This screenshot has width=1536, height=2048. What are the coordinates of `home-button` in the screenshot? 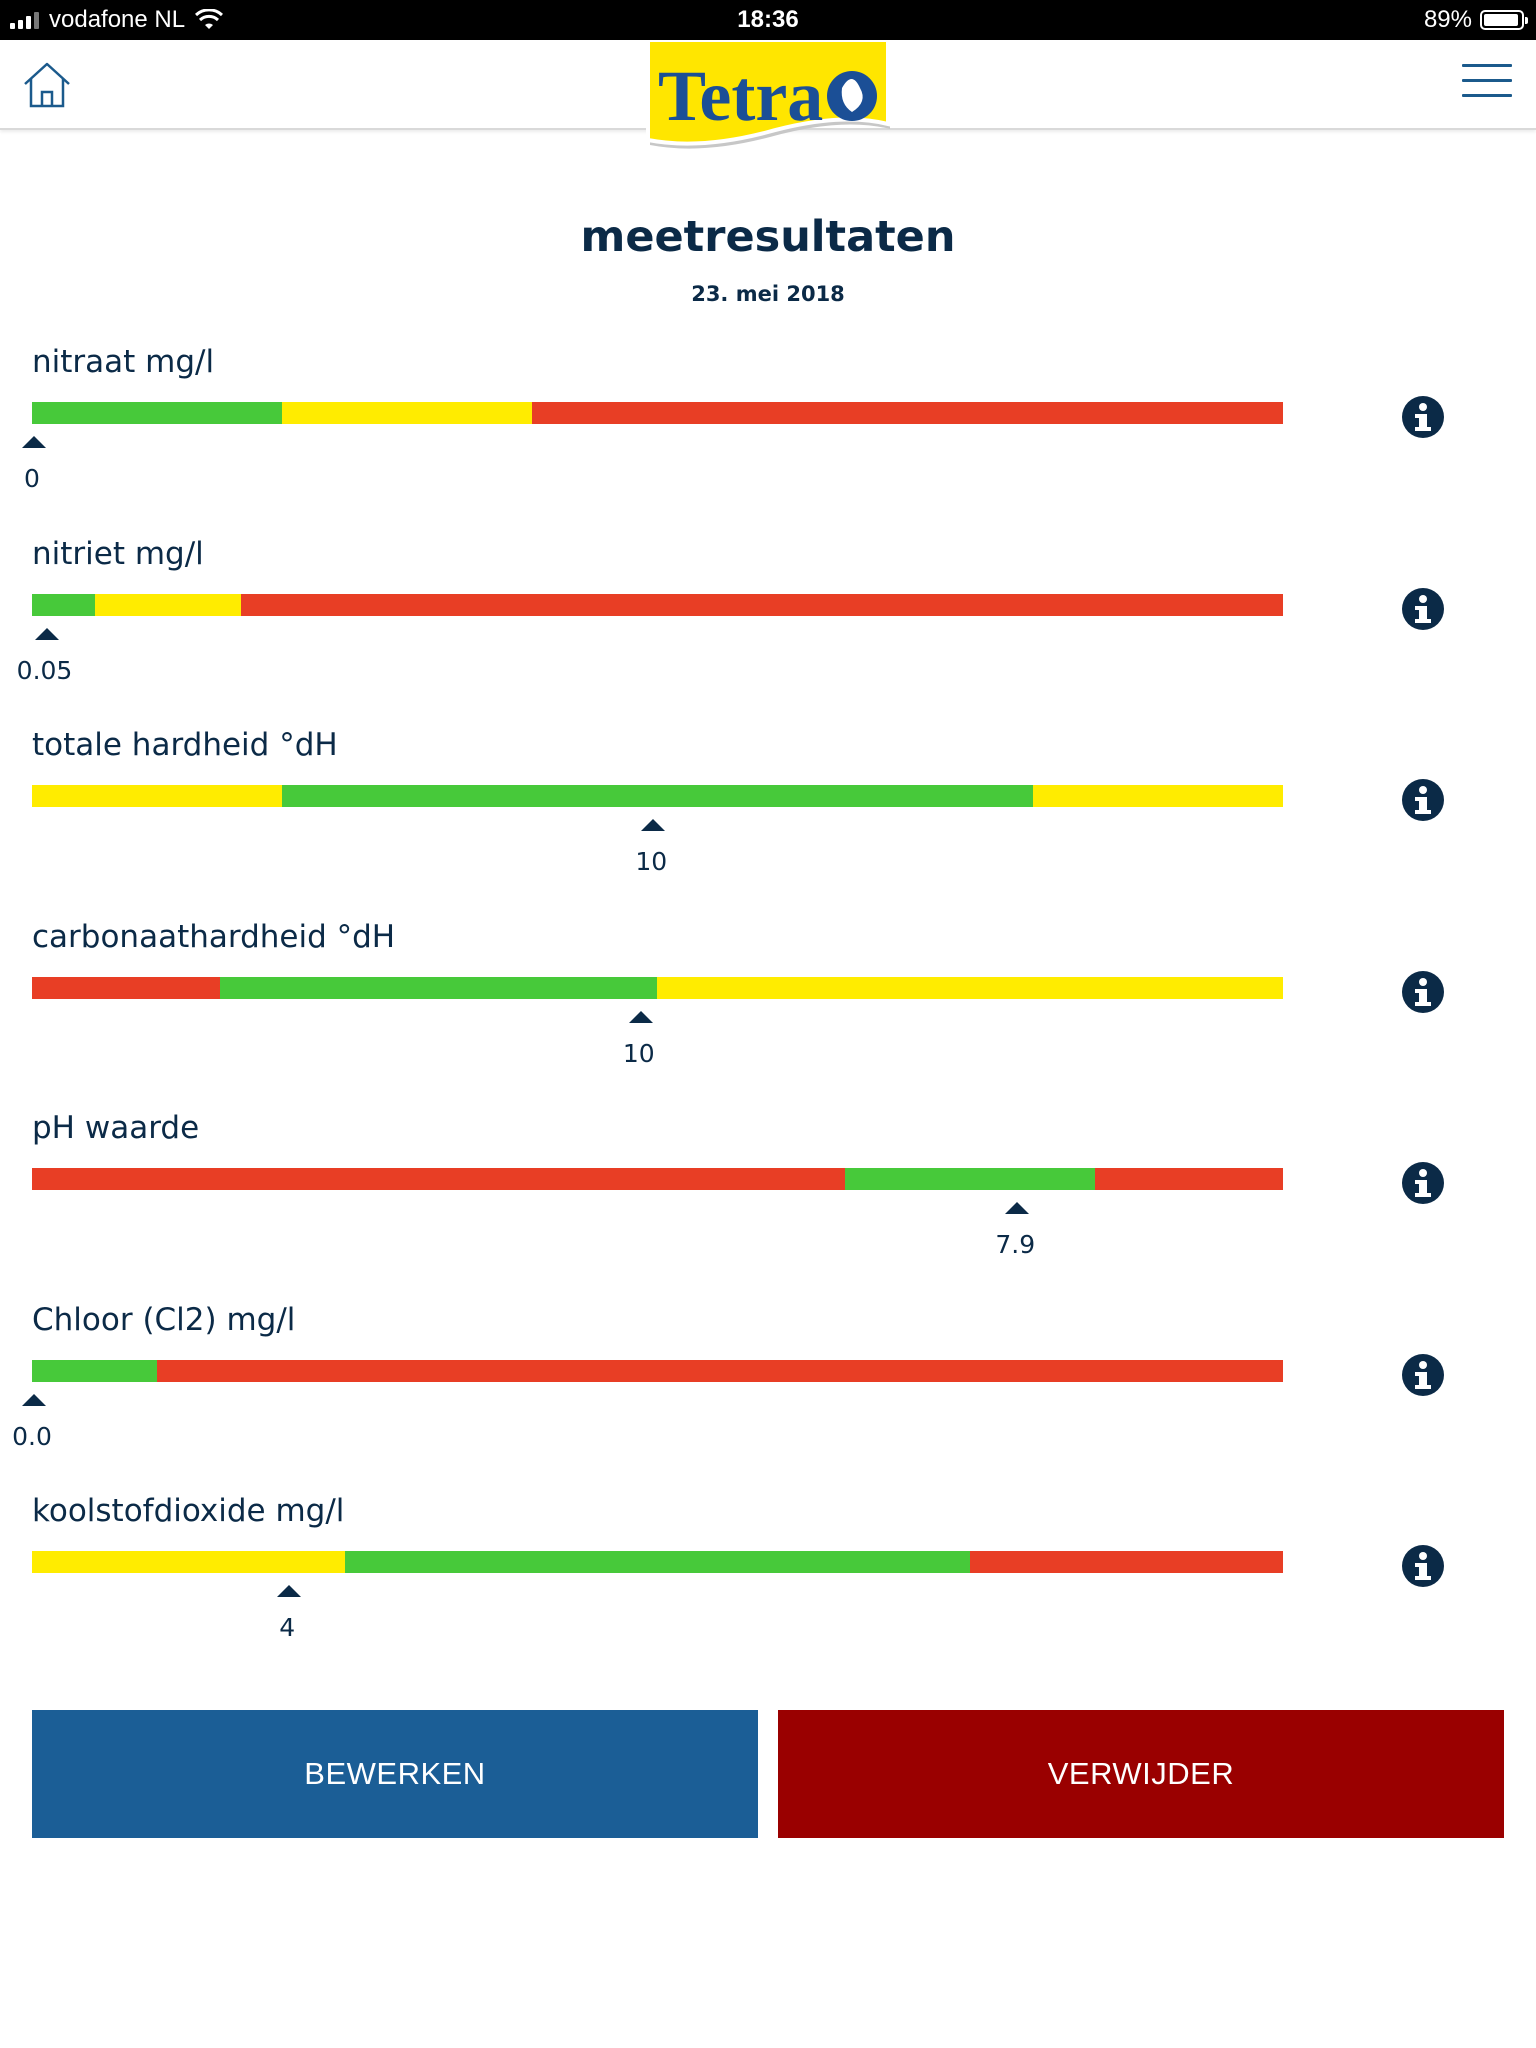 It's located at (47, 85).